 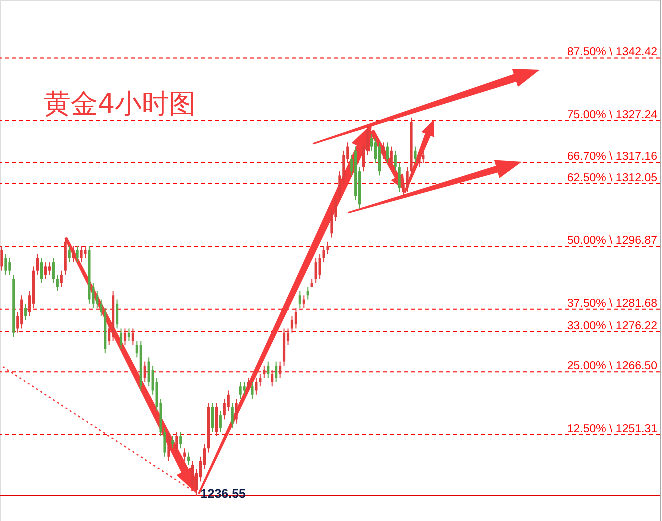 I want to click on y2-tick-label: 12.50% \, so click(x=590, y=429).